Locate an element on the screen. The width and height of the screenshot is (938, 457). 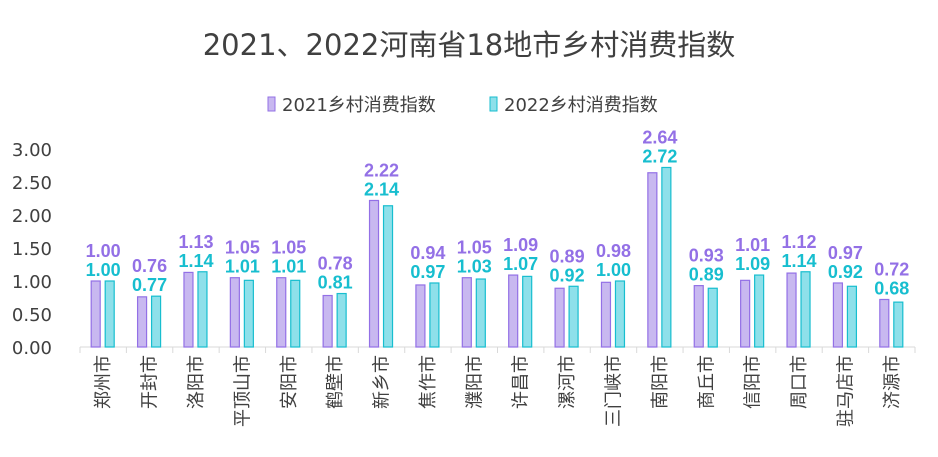
data-label: 1.13 is located at coordinates (195, 242).